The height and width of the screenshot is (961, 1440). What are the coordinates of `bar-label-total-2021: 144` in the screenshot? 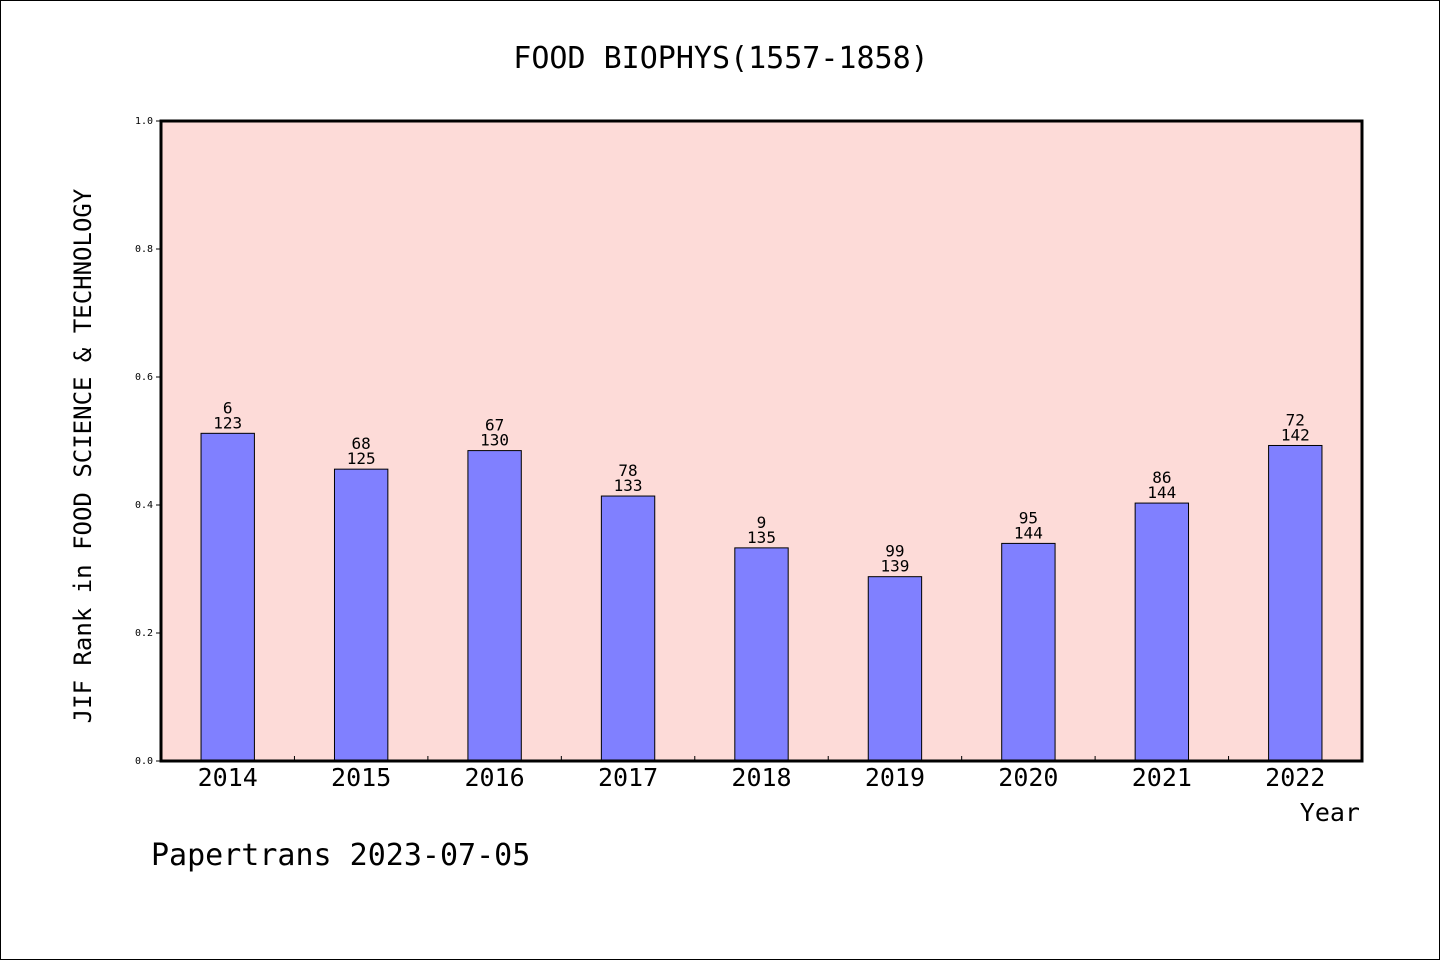 It's located at (1161, 492).